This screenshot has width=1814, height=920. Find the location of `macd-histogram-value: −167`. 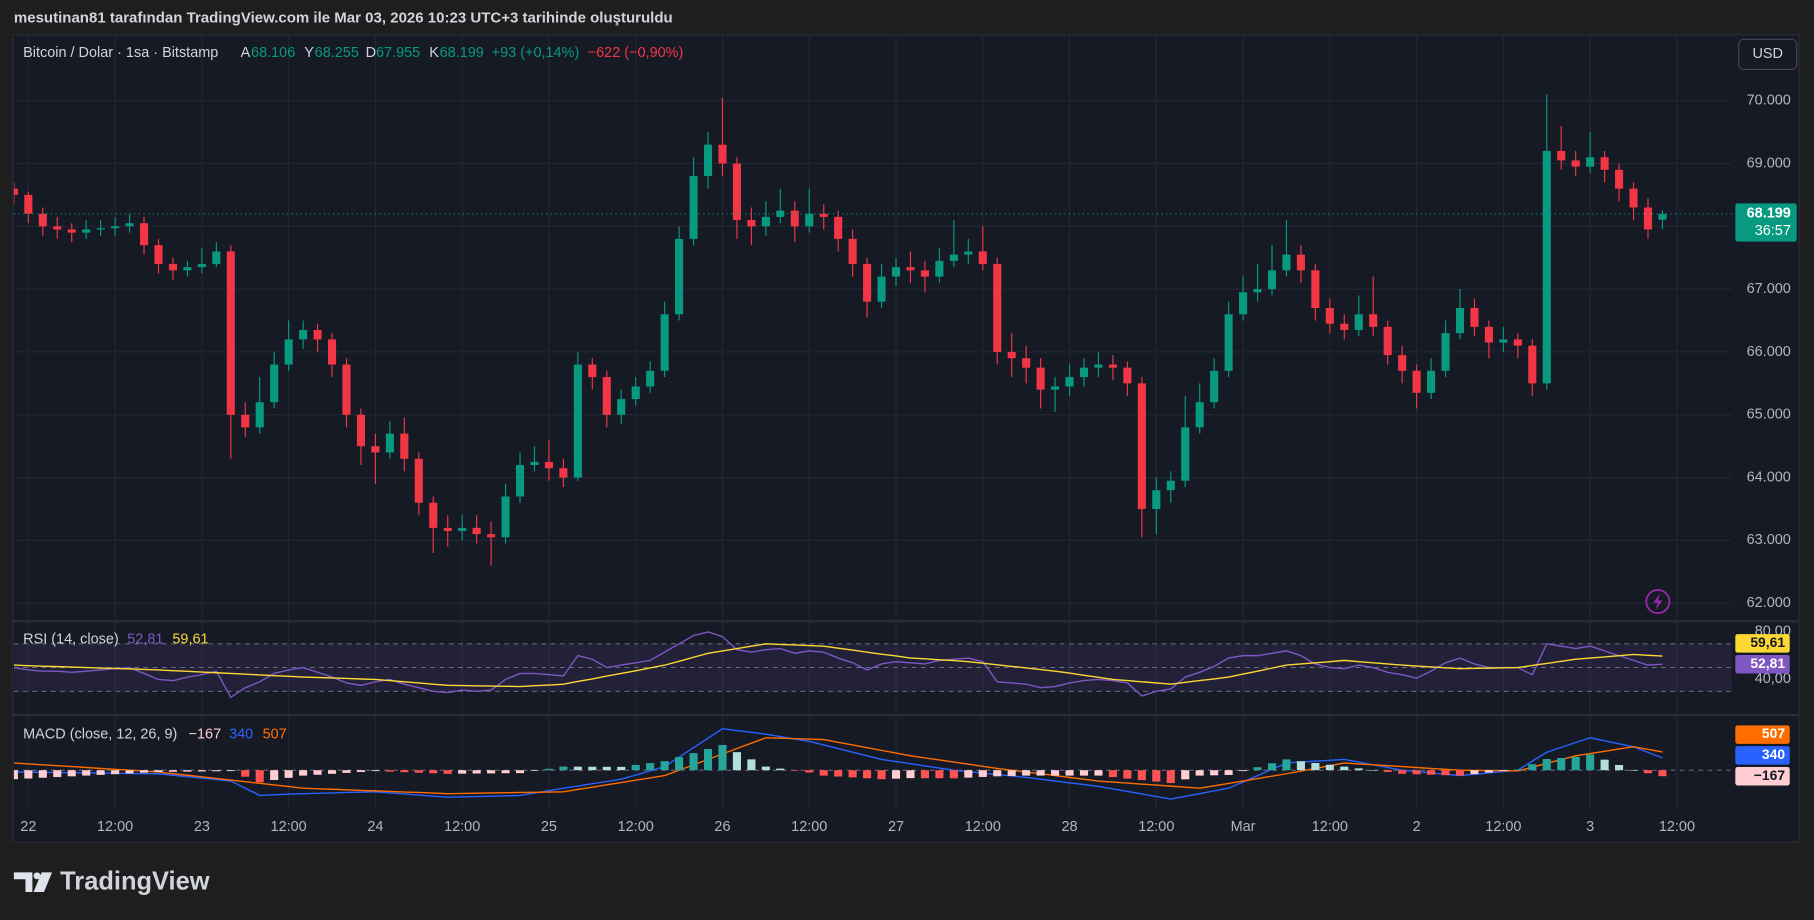

macd-histogram-value: −167 is located at coordinates (205, 734).